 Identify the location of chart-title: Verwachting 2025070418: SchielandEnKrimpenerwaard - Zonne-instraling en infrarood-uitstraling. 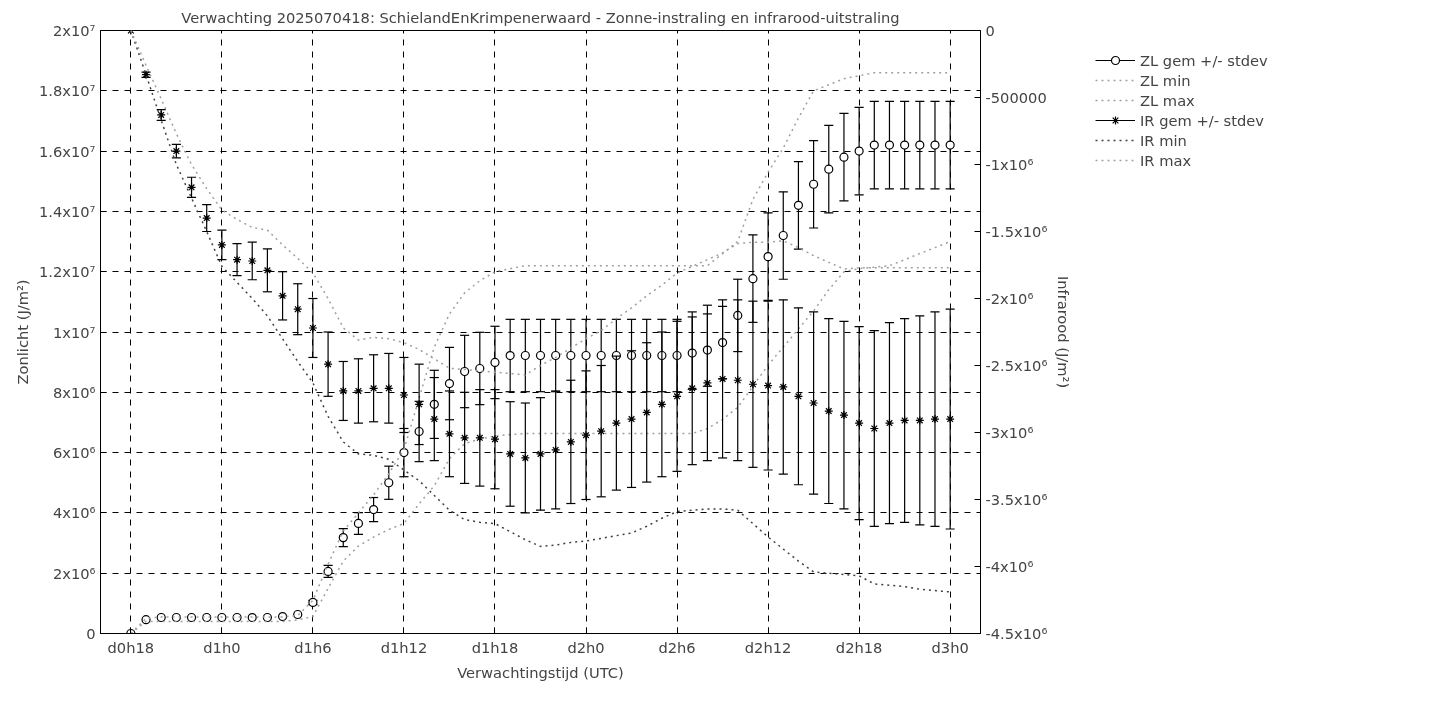
(540, 17).